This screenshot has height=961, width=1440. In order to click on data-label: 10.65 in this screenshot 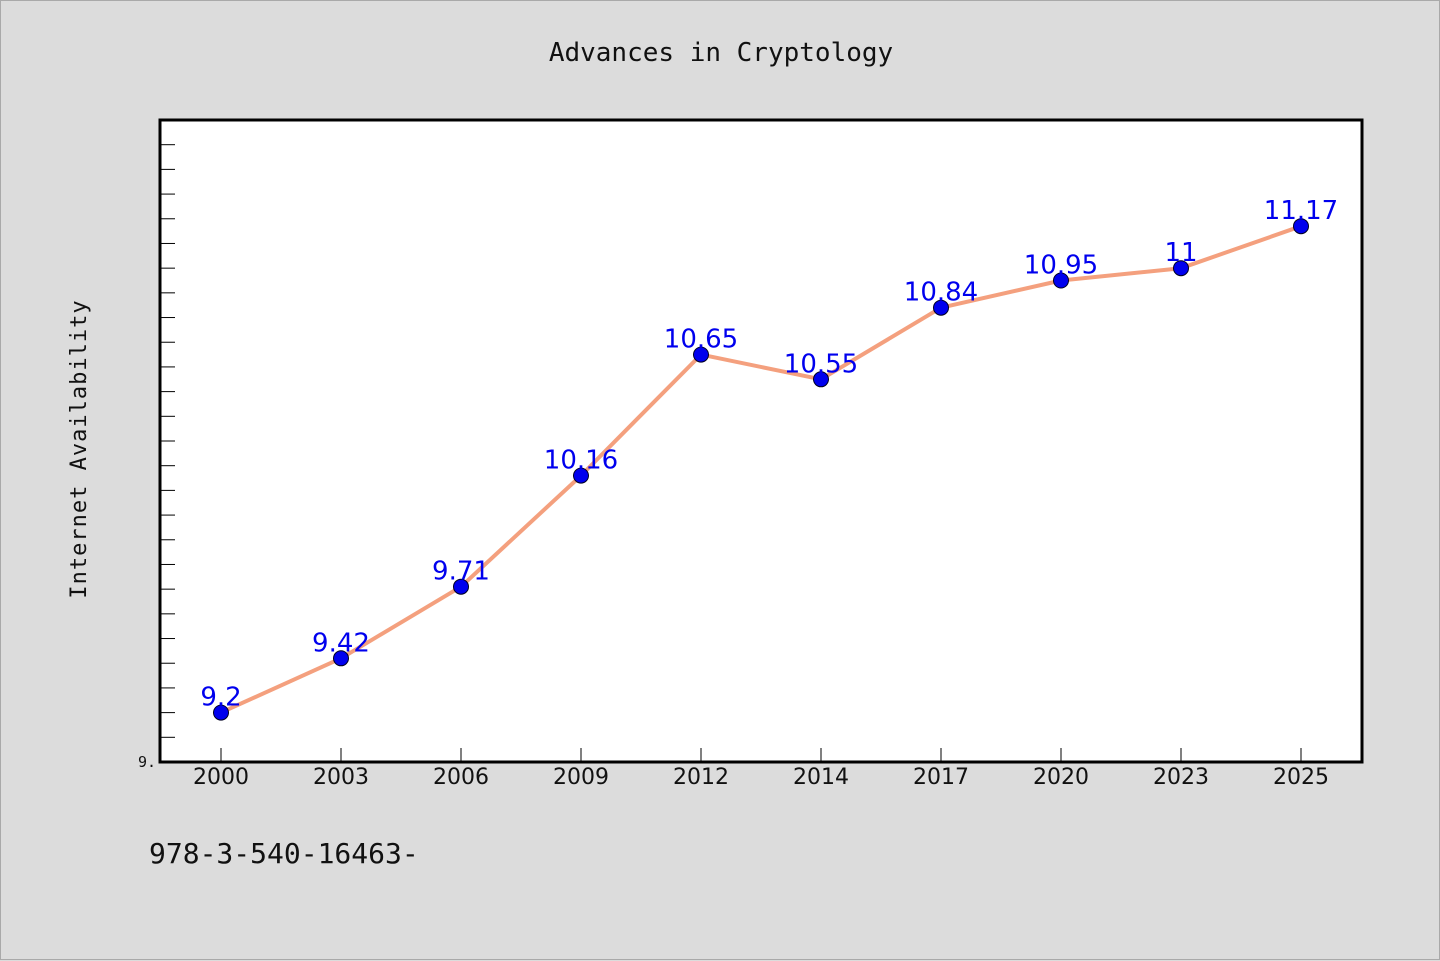, I will do `click(701, 340)`.